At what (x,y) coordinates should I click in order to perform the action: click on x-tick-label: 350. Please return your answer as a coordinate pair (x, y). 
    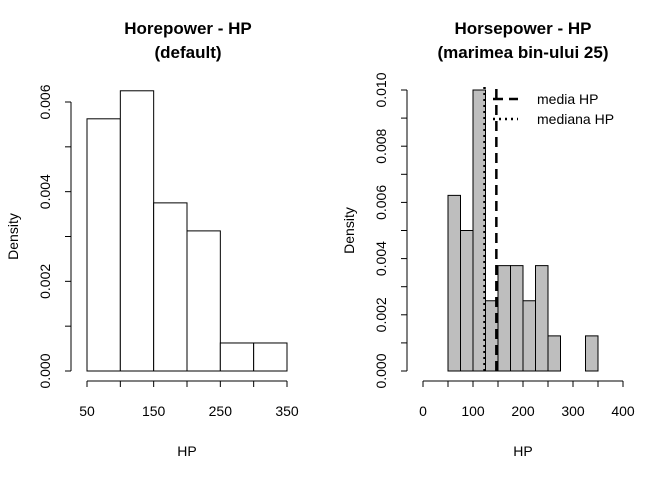
    Looking at the image, I should click on (287, 411).